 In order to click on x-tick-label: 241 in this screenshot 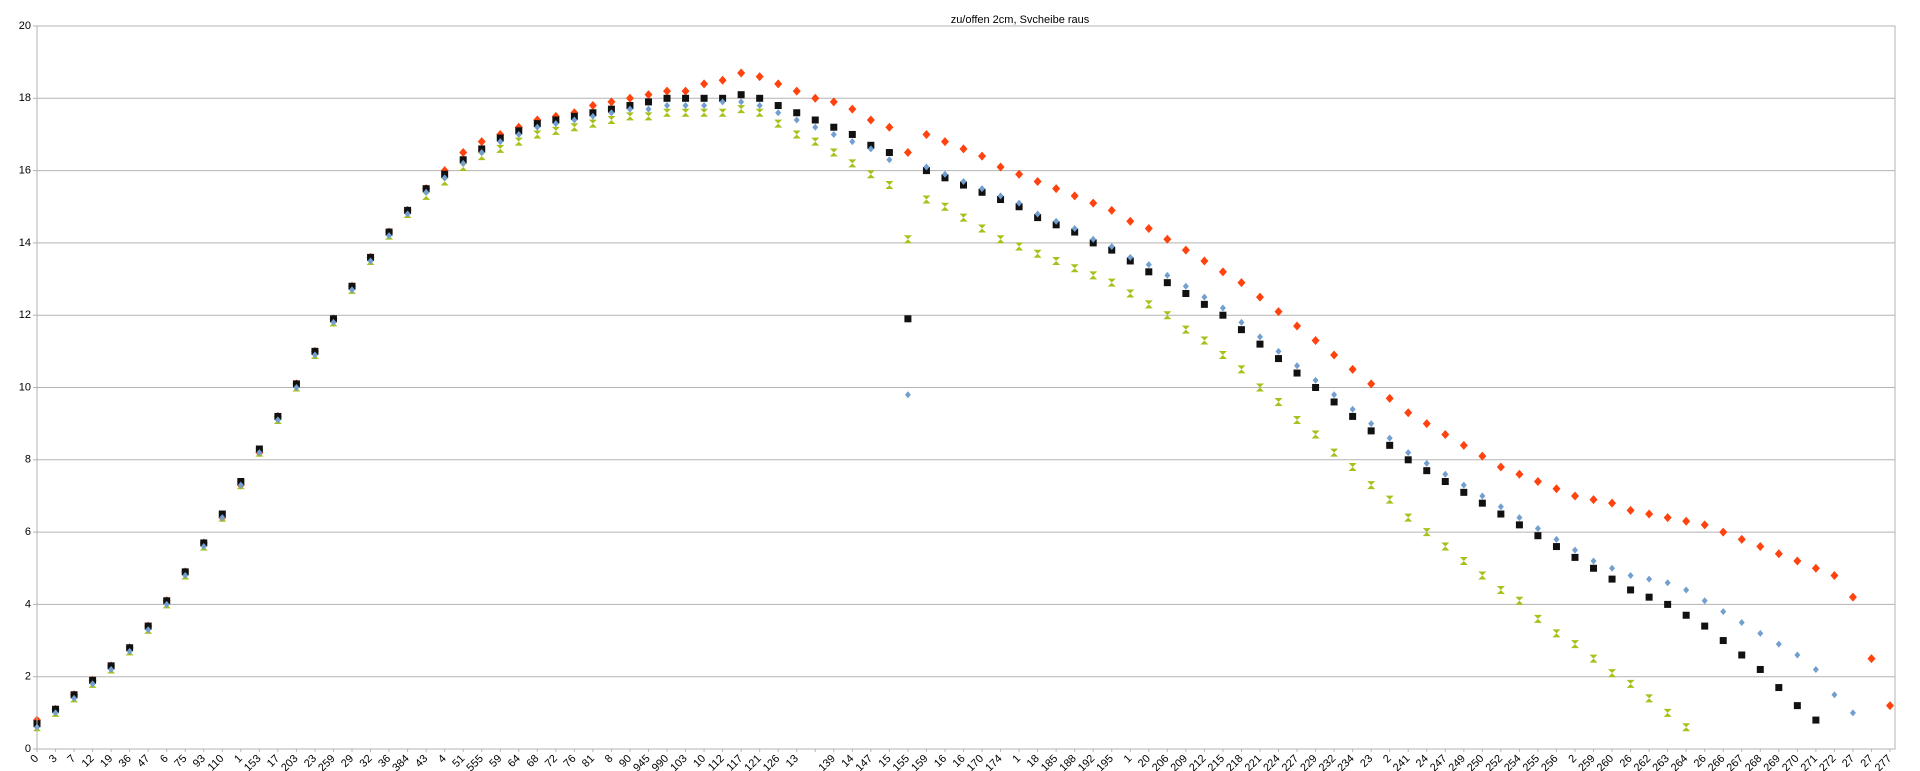, I will do `click(1401, 762)`.